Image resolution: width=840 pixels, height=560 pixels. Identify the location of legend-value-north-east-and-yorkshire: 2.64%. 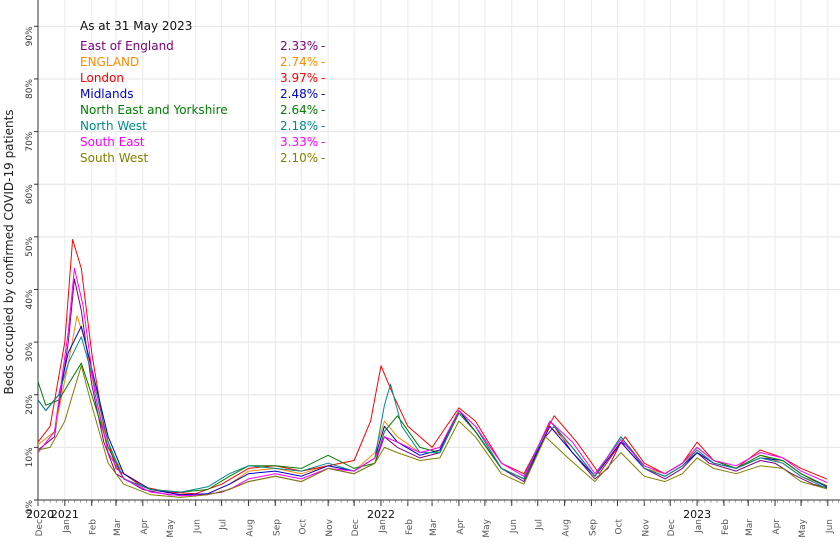
(299, 110).